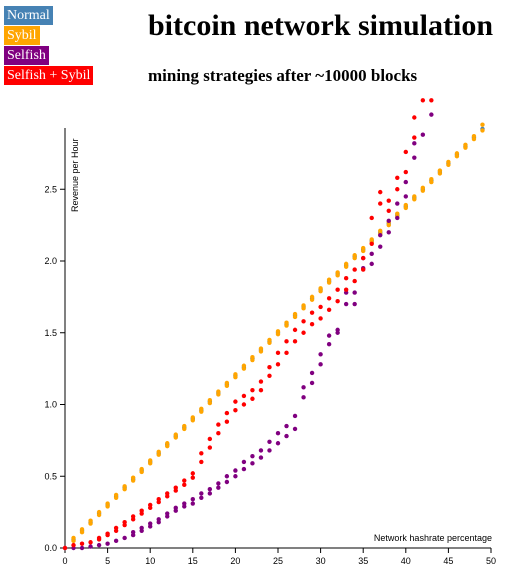 This screenshot has width=521, height=576. Describe the element at coordinates (491, 561) in the screenshot. I see `x-tick-label: 50` at that location.